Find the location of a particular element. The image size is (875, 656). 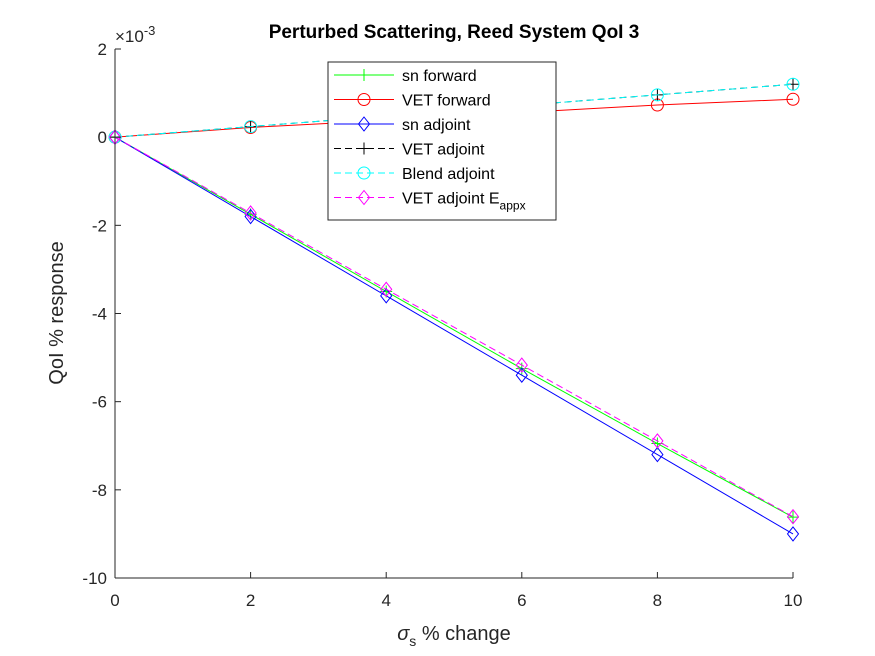

legend-item-2: sn adjoint is located at coordinates (402, 125).